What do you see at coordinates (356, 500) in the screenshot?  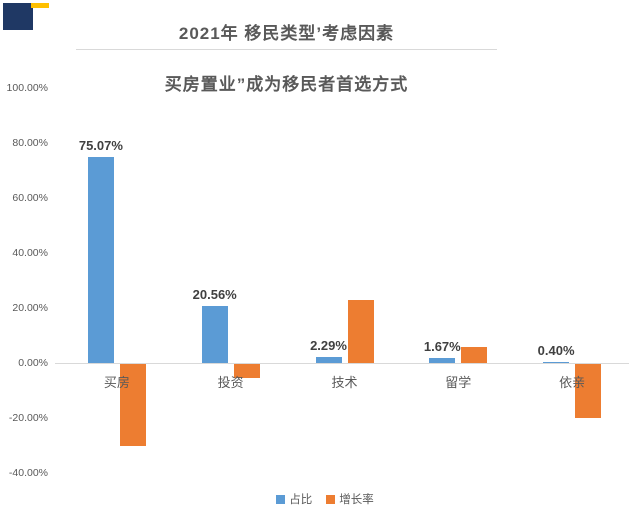 I see `legend-label: 增长率` at bounding box center [356, 500].